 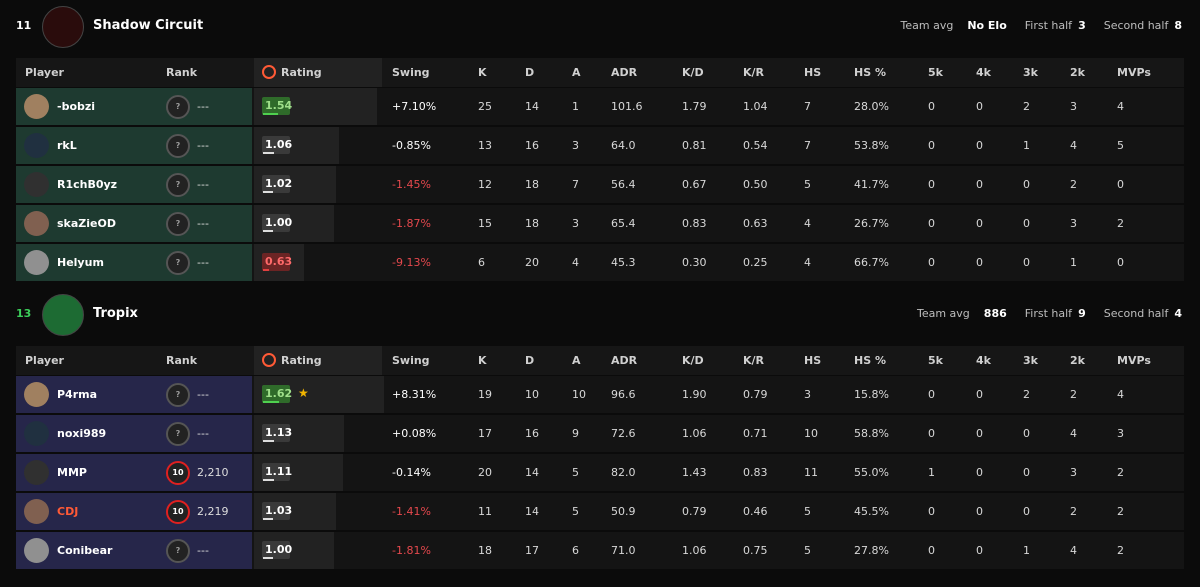 I want to click on team-avg-label: Team avg, so click(x=943, y=313).